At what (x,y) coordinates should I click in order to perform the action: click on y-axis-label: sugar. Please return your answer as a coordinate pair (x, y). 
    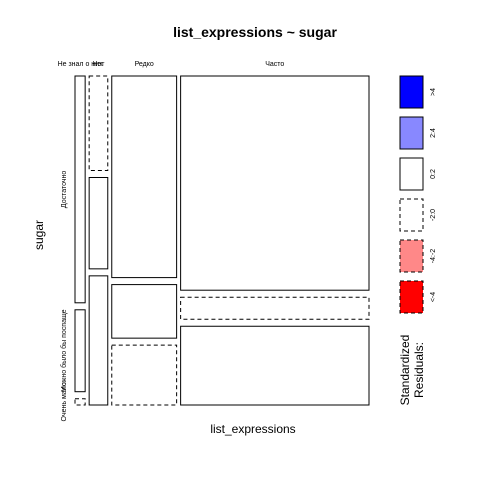
    Looking at the image, I should click on (39, 235).